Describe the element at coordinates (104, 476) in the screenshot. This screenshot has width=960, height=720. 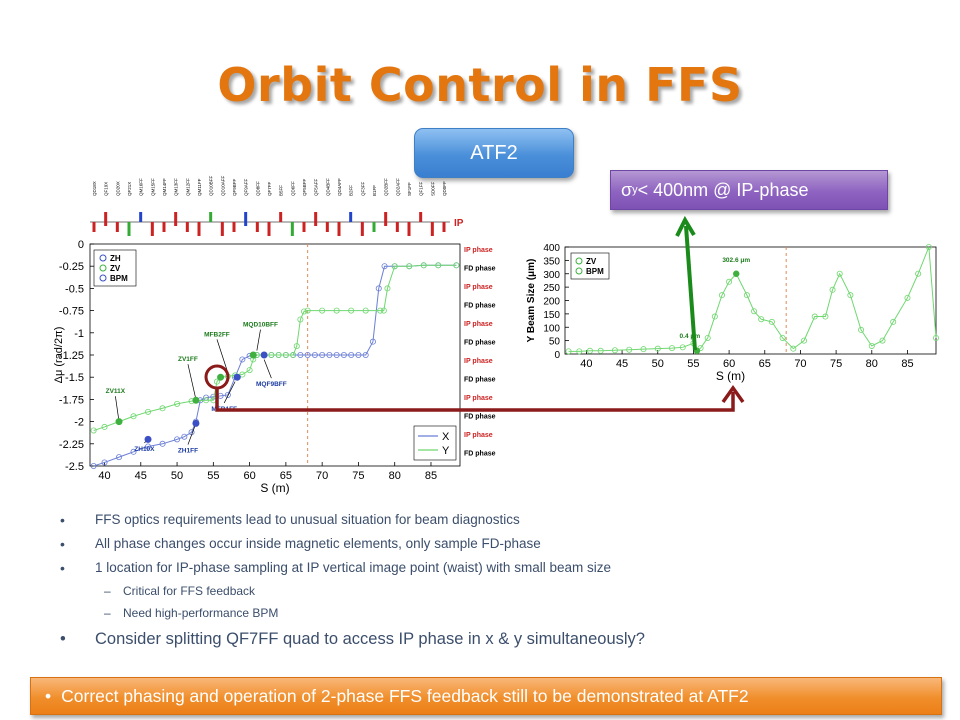
I see `x-tick-label: 40` at that location.